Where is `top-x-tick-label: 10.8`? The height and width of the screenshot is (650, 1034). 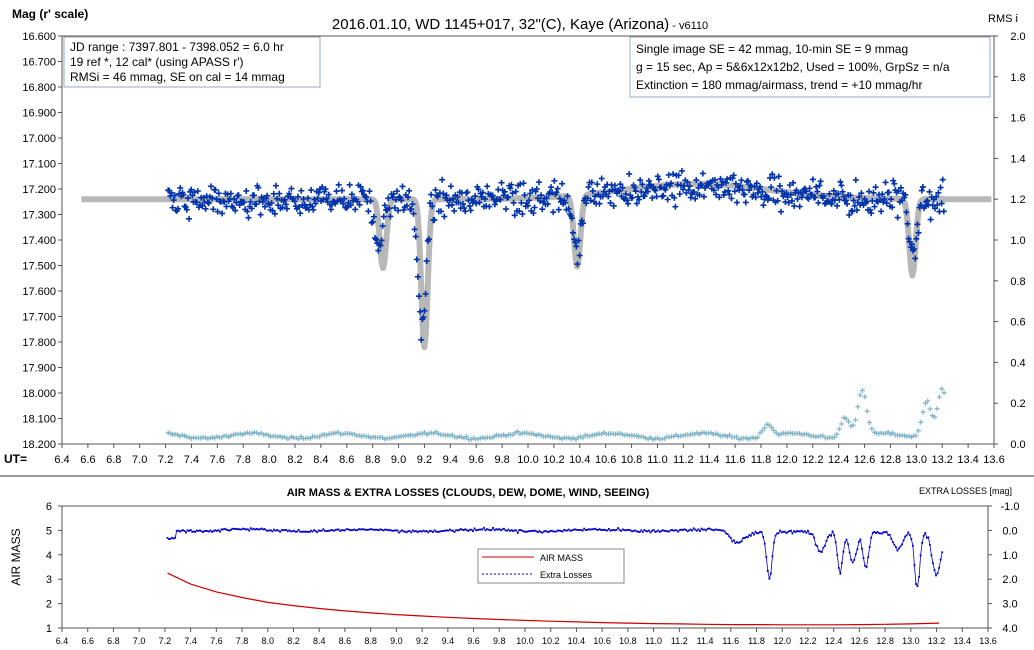 top-x-tick-label: 10.8 is located at coordinates (631, 460).